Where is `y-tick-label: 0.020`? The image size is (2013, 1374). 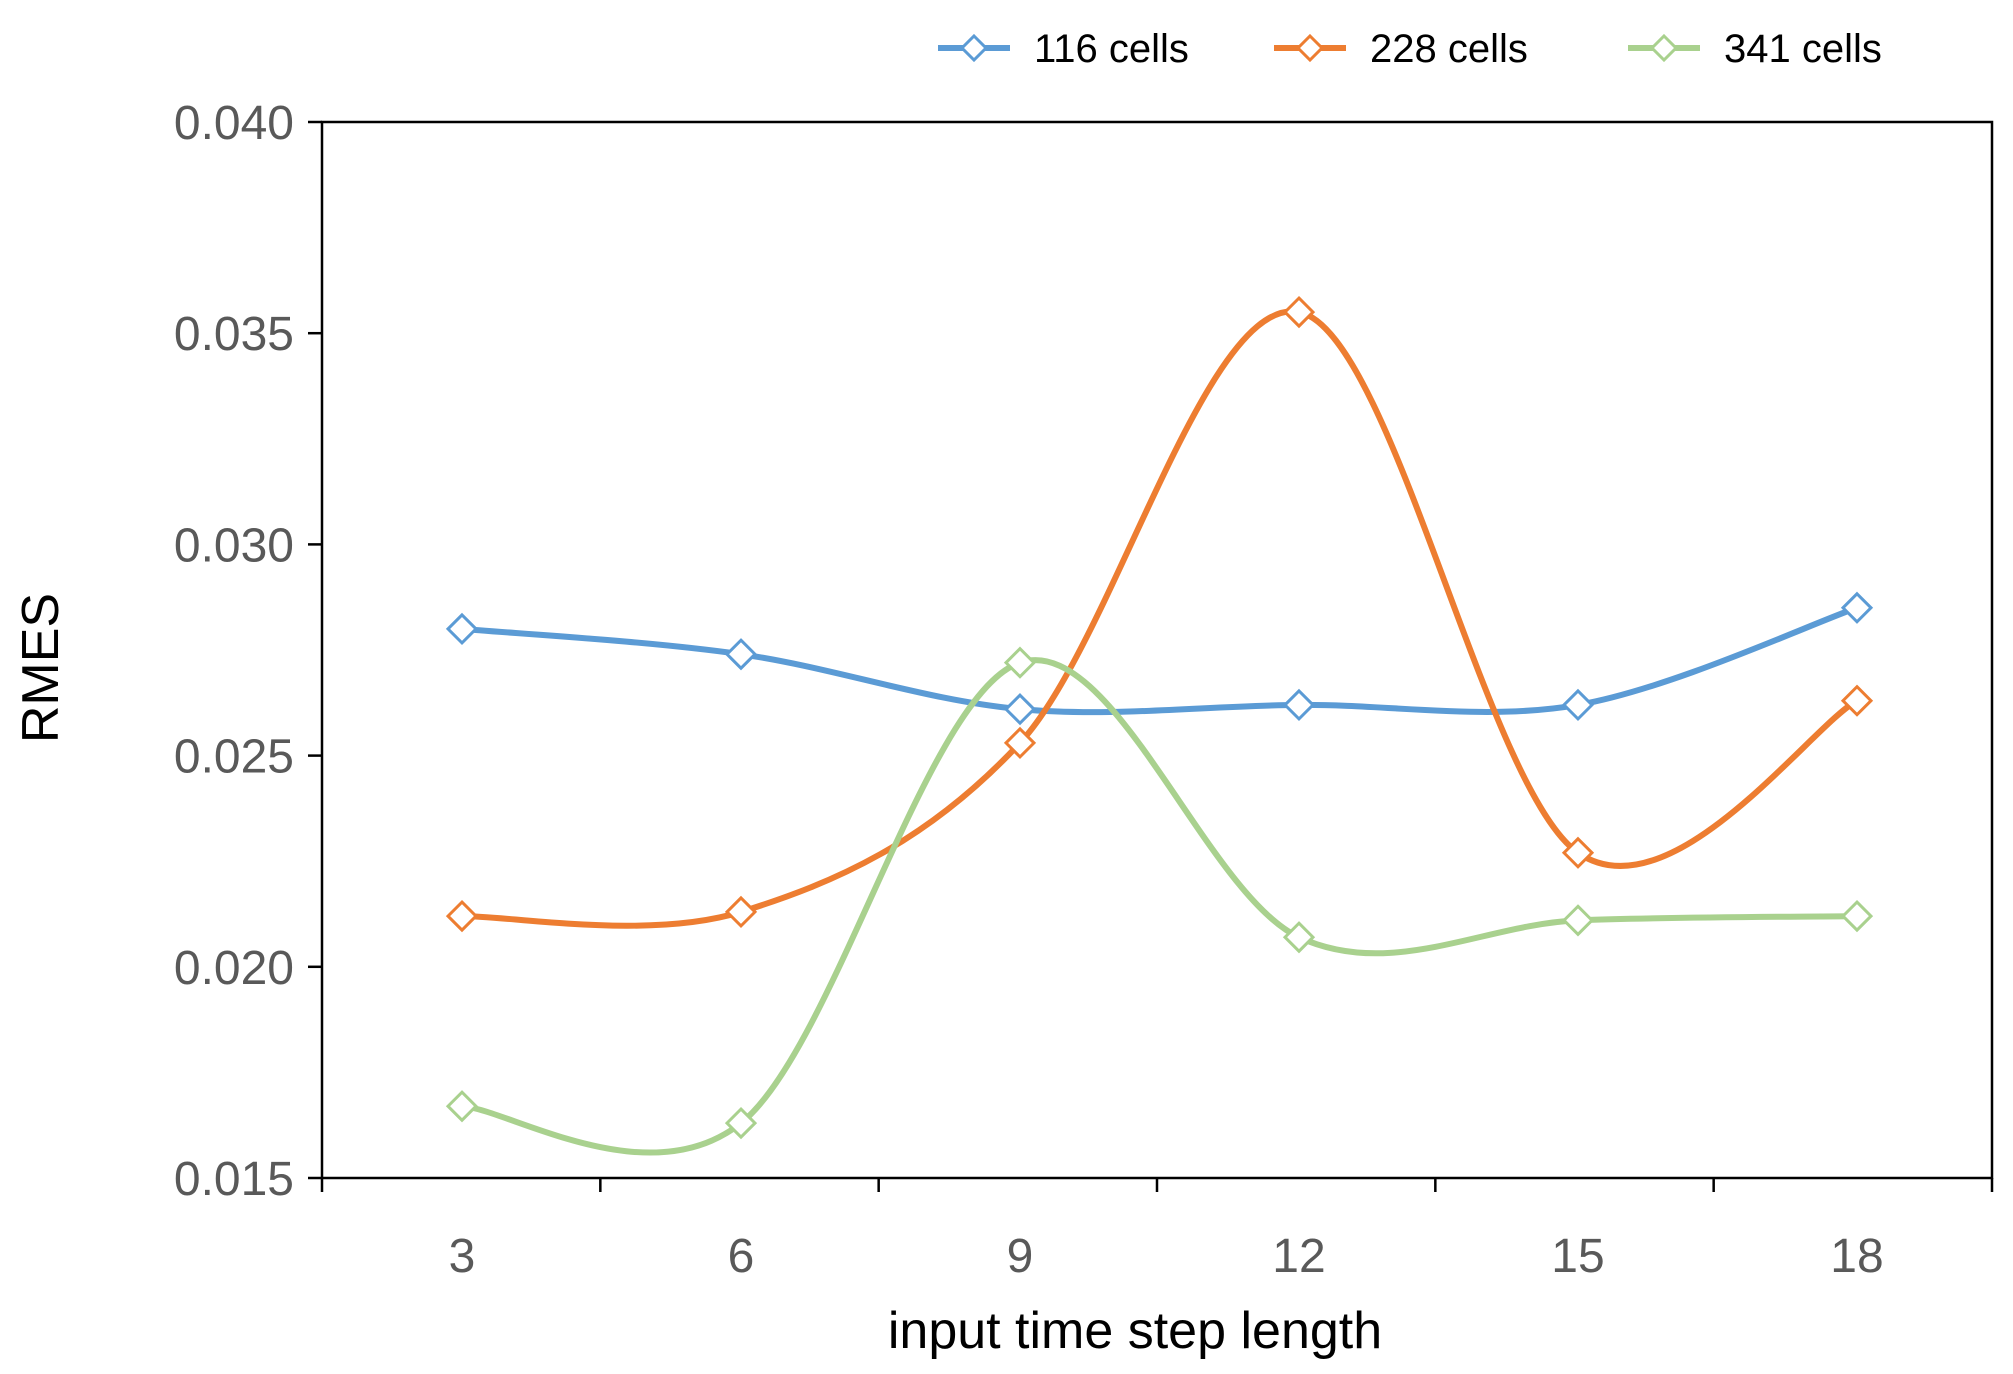
y-tick-label: 0.020 is located at coordinates (234, 968).